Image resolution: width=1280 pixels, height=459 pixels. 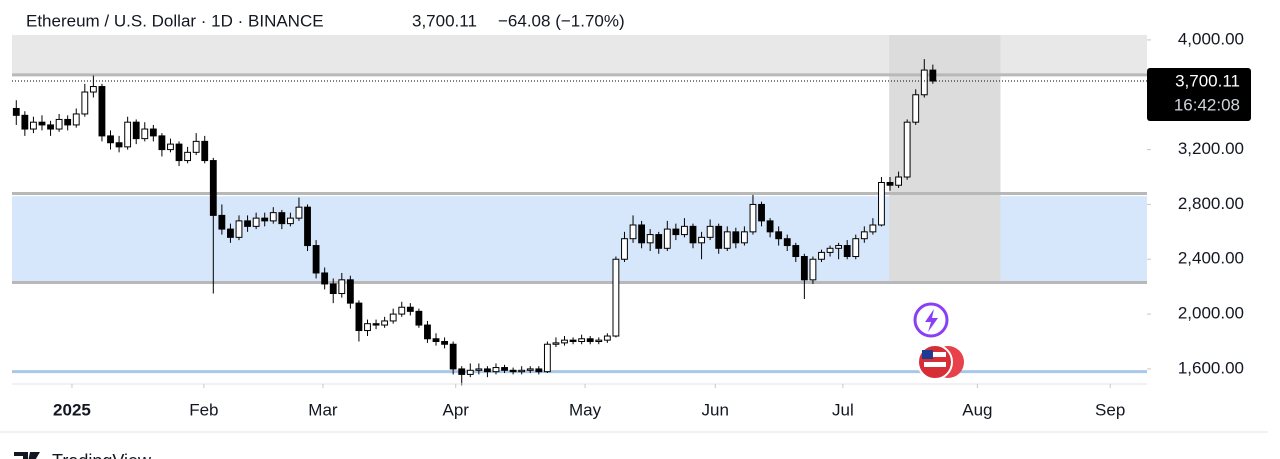 What do you see at coordinates (27, 455) in the screenshot?
I see `branding-logo` at bounding box center [27, 455].